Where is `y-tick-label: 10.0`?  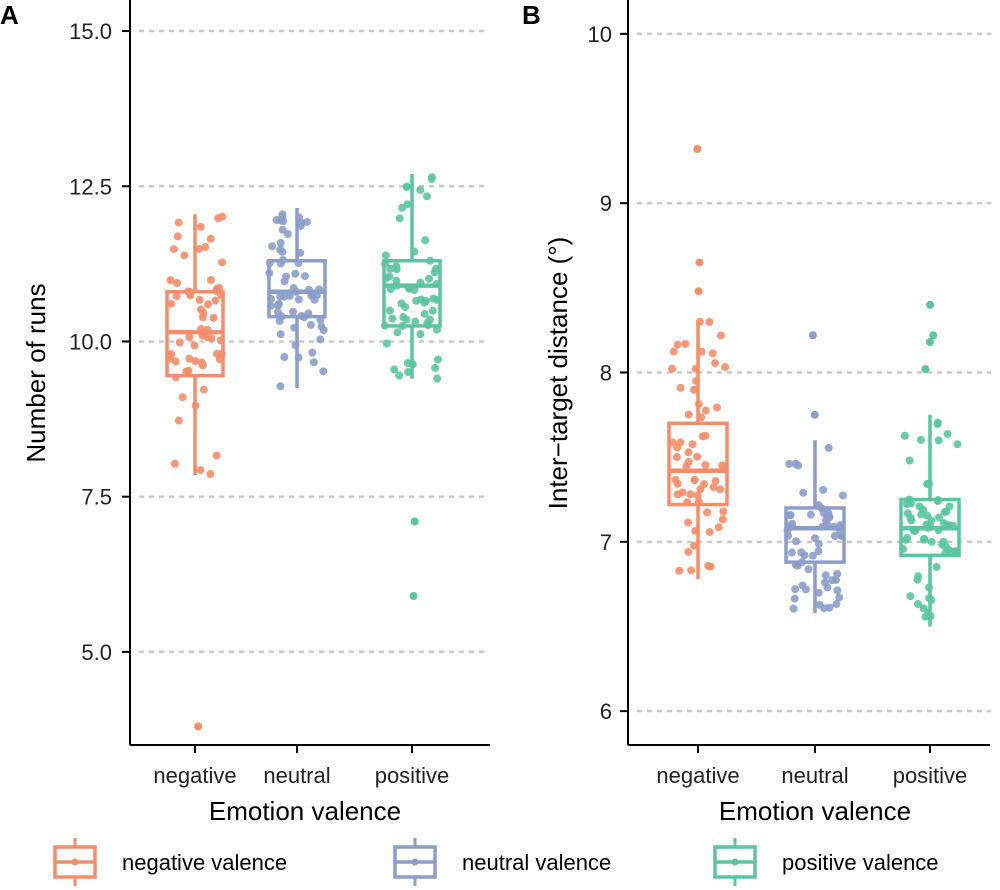 y-tick-label: 10.0 is located at coordinates (90, 341).